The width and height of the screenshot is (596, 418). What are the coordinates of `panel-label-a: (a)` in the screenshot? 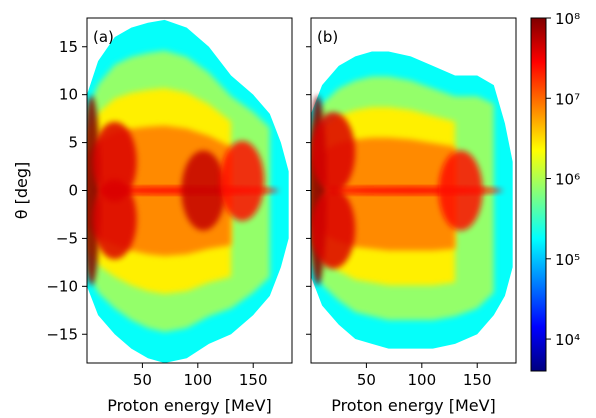 It's located at (103, 37).